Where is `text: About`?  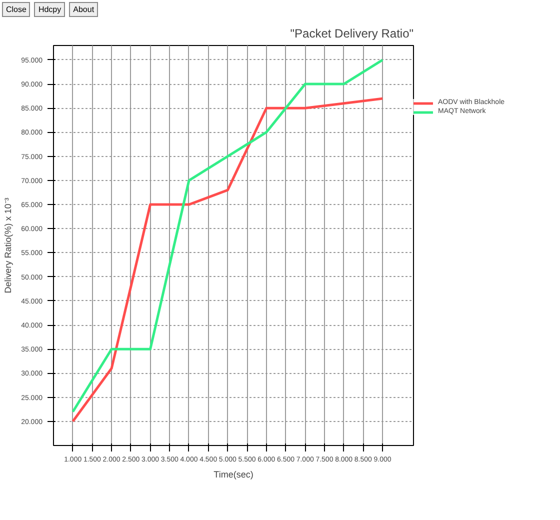 text: About is located at coordinates (83, 10).